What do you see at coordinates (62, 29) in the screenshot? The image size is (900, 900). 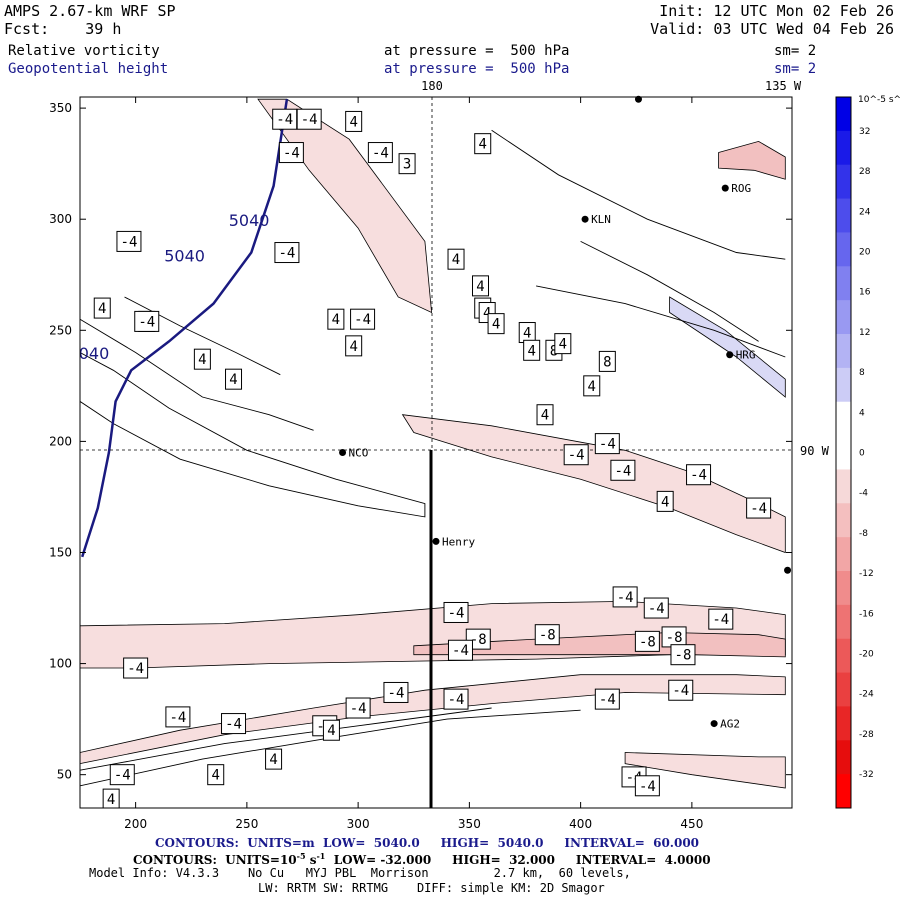 I see `forecast-hour: Fcst: 39 h` at bounding box center [62, 29].